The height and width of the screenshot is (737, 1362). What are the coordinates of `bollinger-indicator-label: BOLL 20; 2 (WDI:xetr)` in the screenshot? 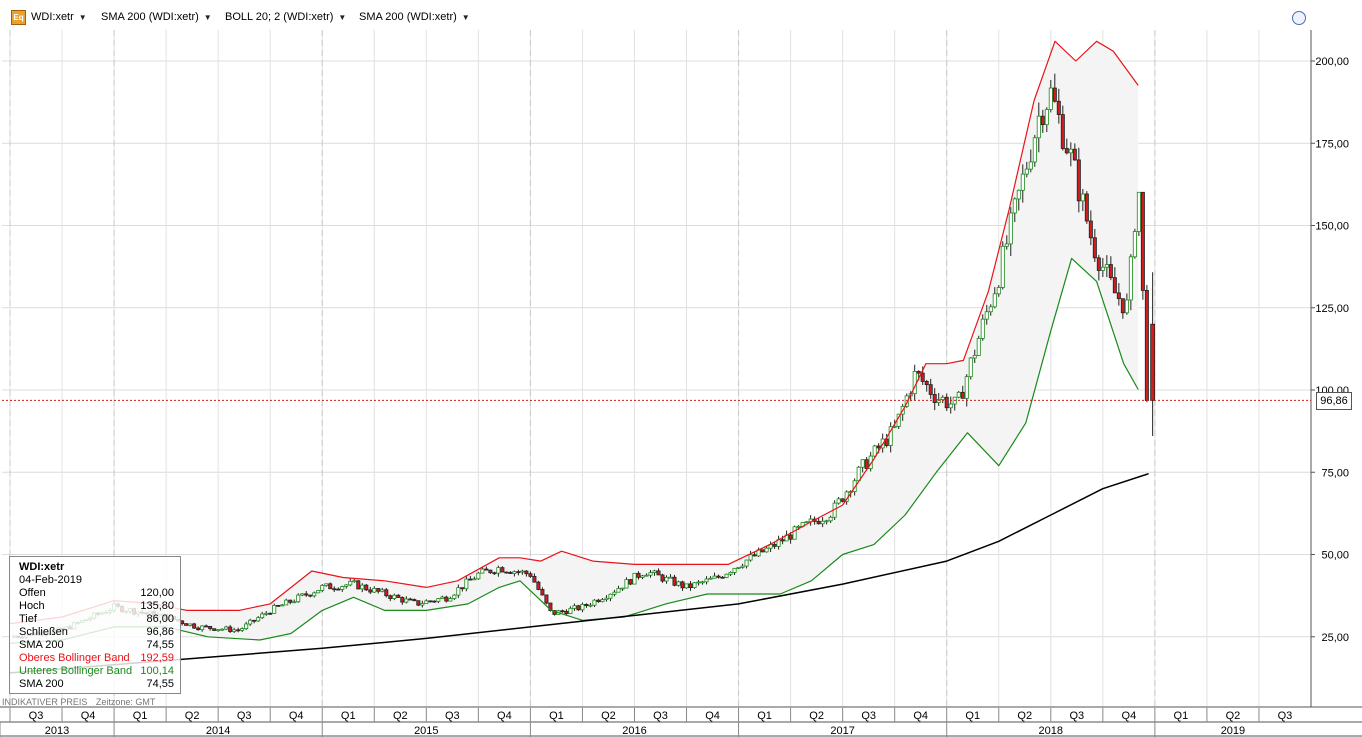 It's located at (279, 17).